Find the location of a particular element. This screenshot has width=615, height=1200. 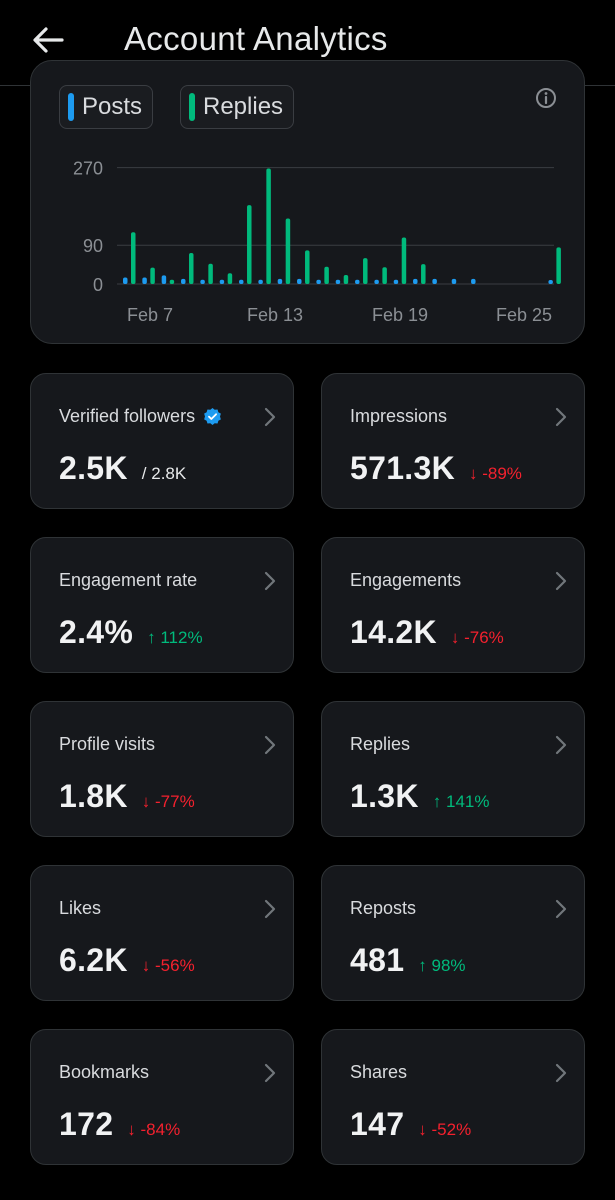

stat-card-likes: Likes 6.2K ↓ -56% is located at coordinates (162, 933).